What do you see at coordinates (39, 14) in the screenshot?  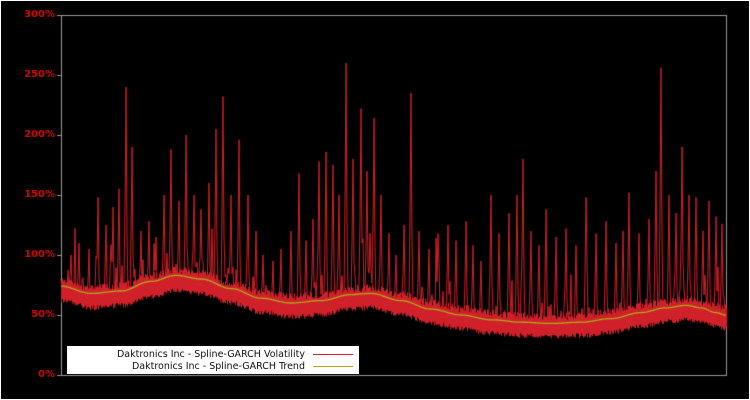 I see `y-tick-label: 300%` at bounding box center [39, 14].